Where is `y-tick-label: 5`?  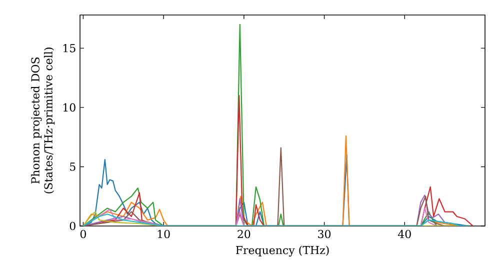
y-tick-label: 5 is located at coordinates (73, 166).